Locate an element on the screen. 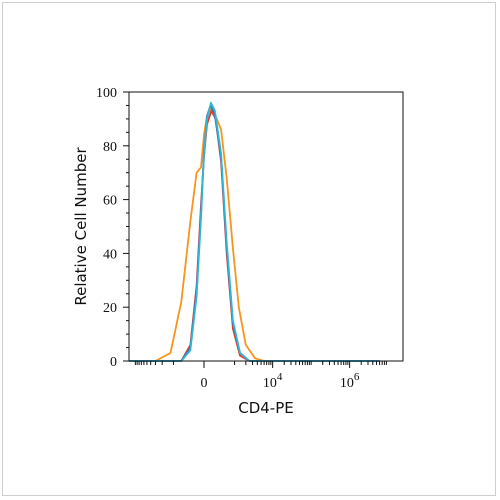  x-tick-label: 10⁶ is located at coordinates (350, 381).